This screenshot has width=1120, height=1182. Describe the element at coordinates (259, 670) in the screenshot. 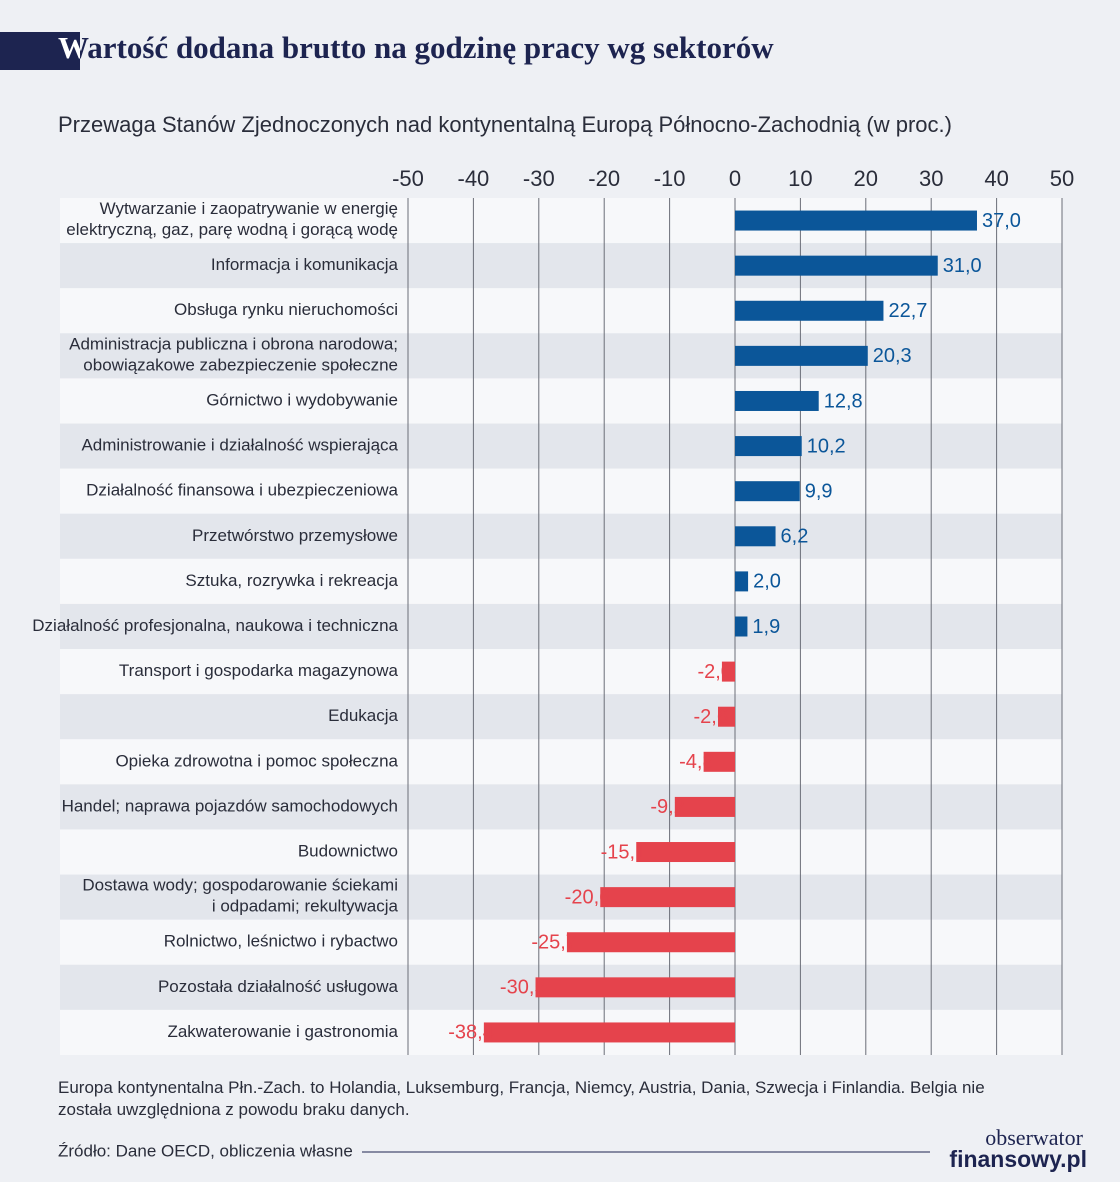

I see `category-label: Transport i gospodarka magazynowa` at that location.